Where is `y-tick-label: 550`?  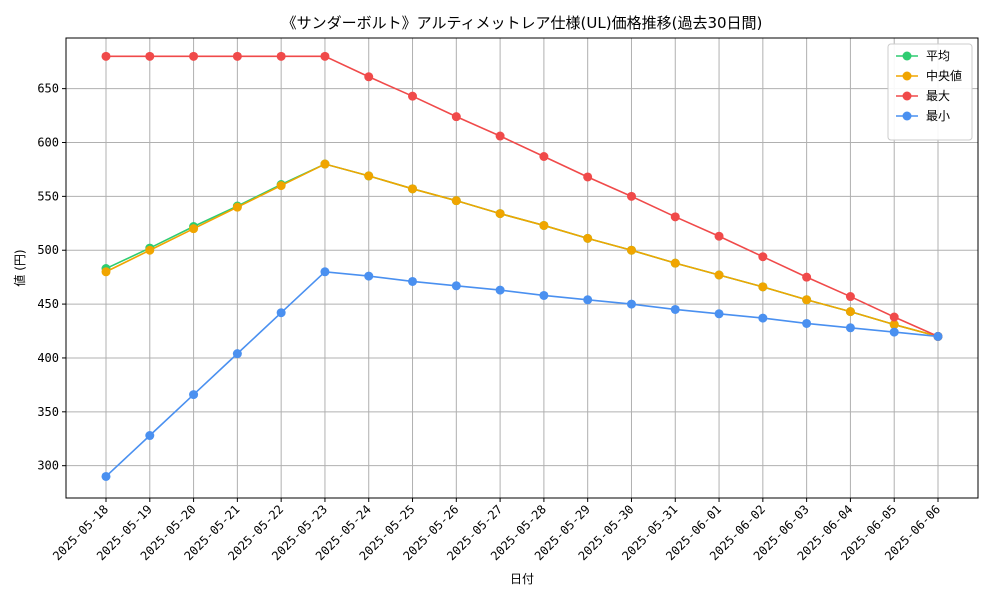
y-tick-label: 550 is located at coordinates (48, 196).